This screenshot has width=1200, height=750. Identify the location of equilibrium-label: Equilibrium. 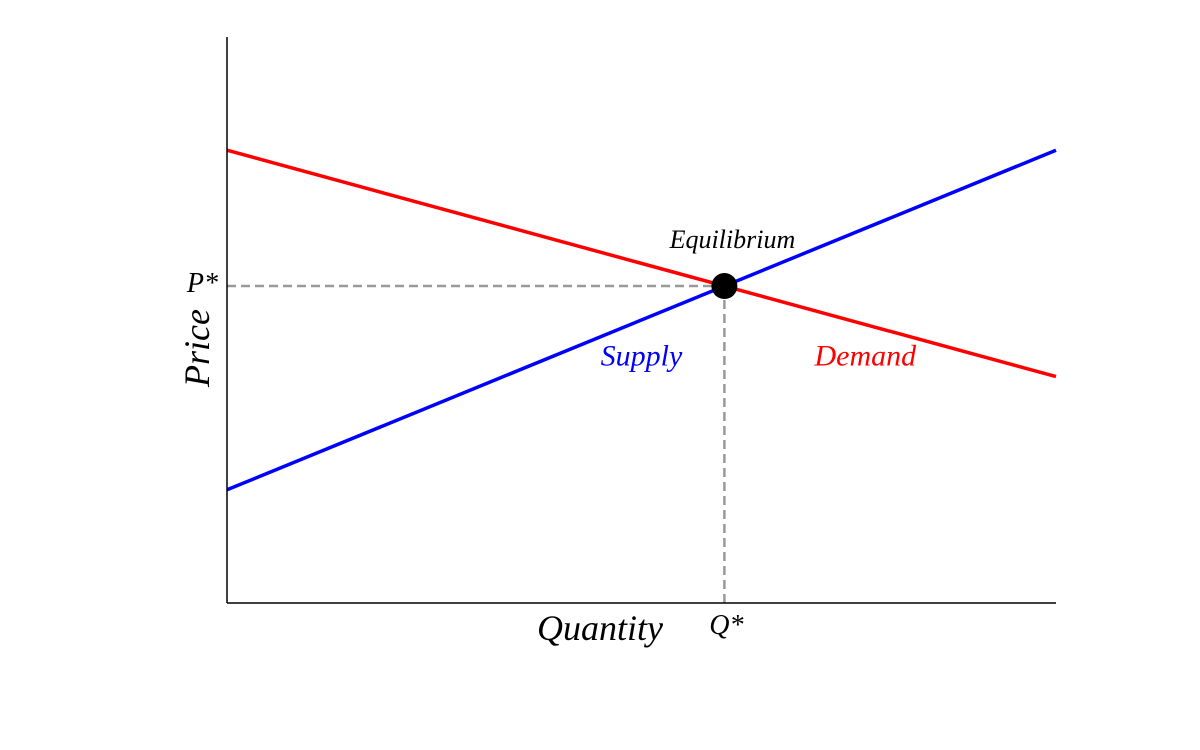
(732, 239).